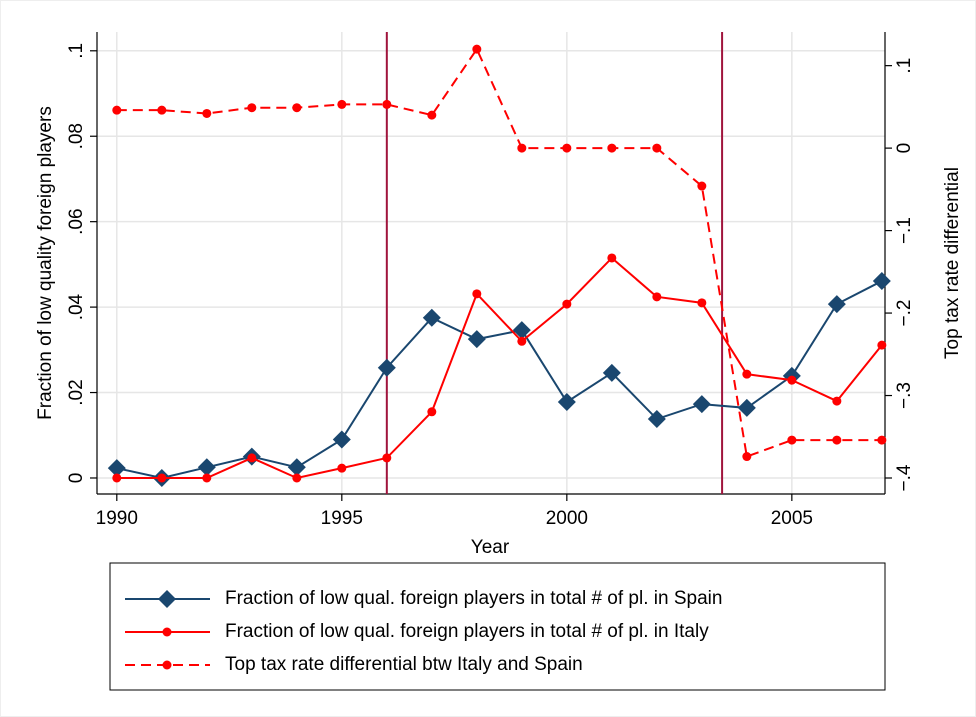  I want to click on x-tick-label: 2000, so click(567, 518).